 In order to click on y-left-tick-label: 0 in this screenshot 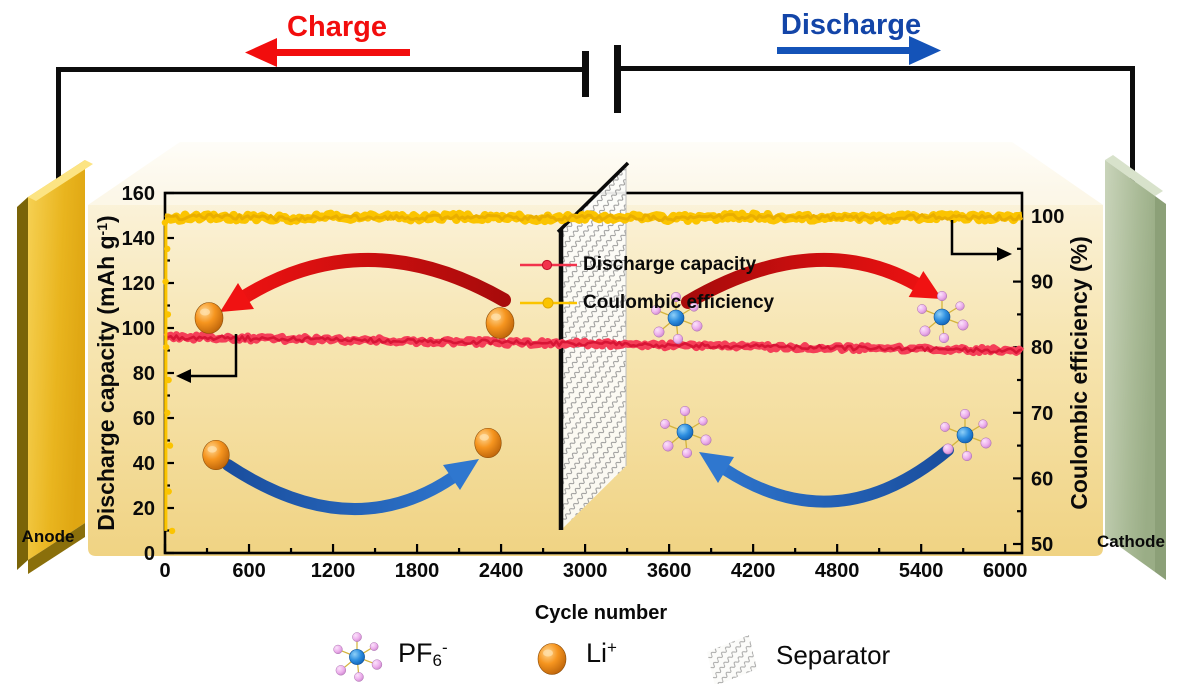, I will do `click(149, 554)`.